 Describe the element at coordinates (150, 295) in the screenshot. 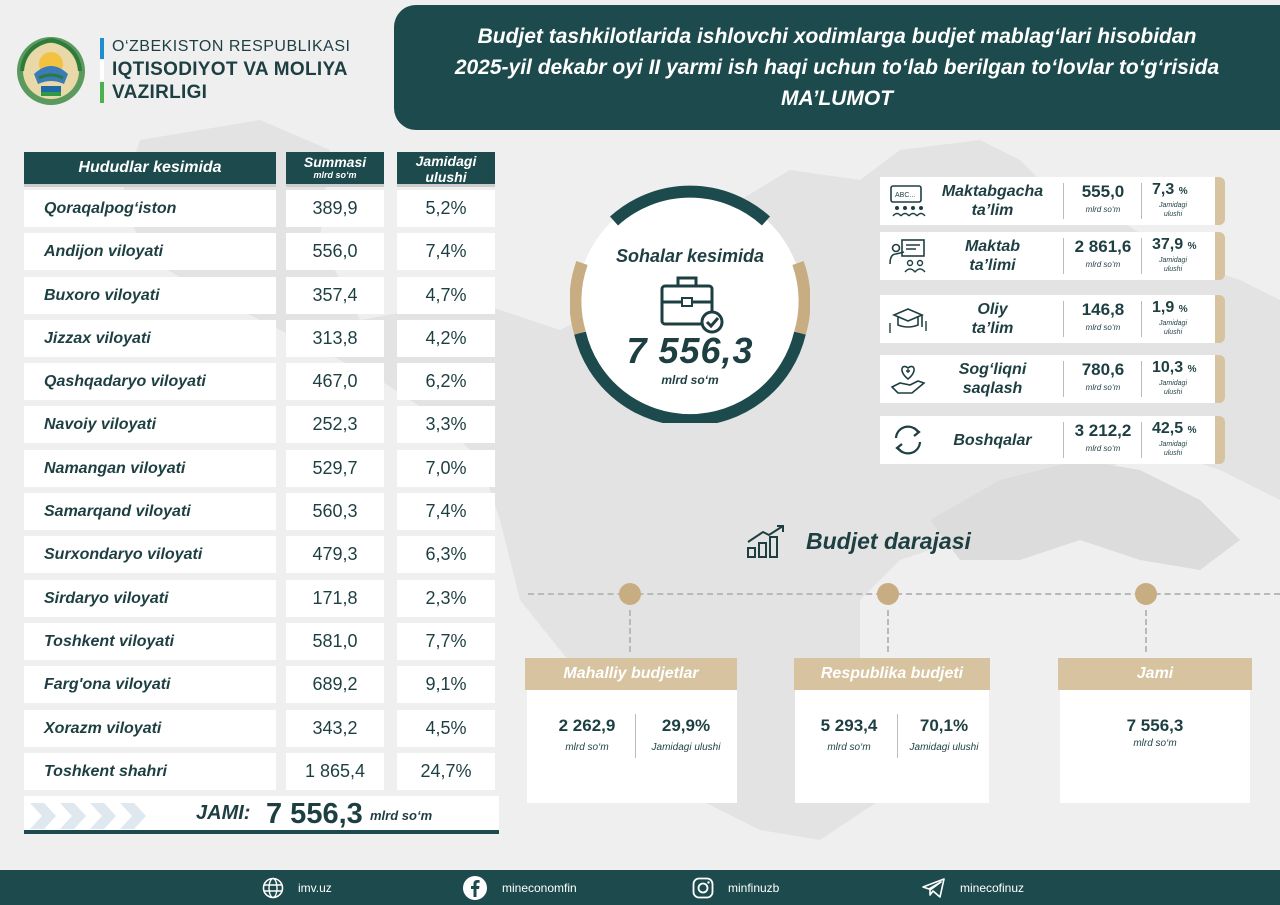

I see `region-name: Buxoro viloyati` at that location.